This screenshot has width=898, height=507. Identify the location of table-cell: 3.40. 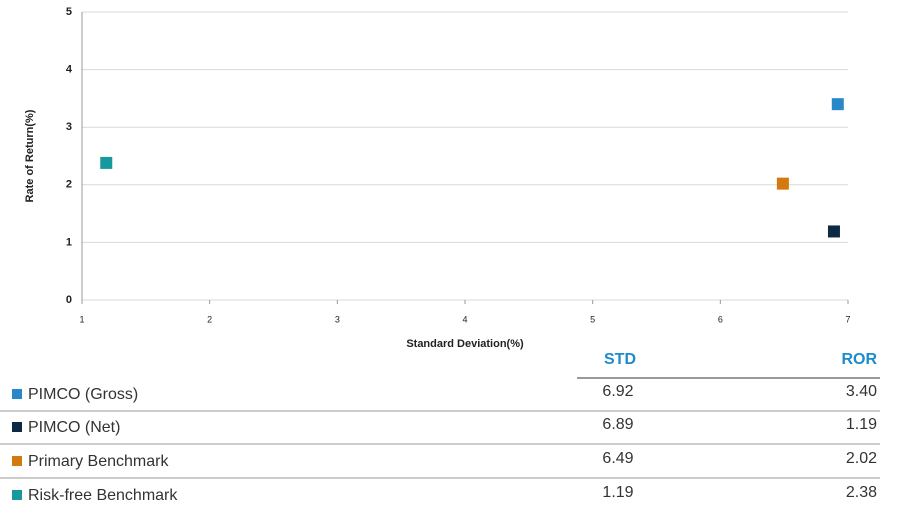
(861, 391).